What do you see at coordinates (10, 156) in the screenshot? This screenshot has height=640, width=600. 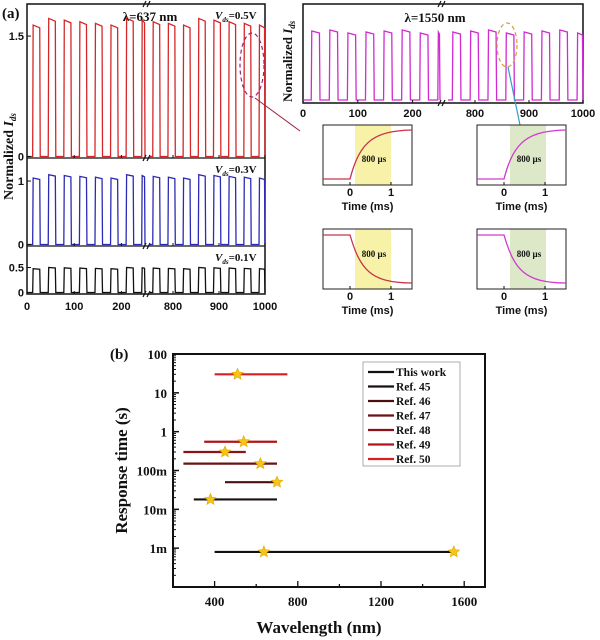 I see `y-axis-title-left: Normalized Ids` at bounding box center [10, 156].